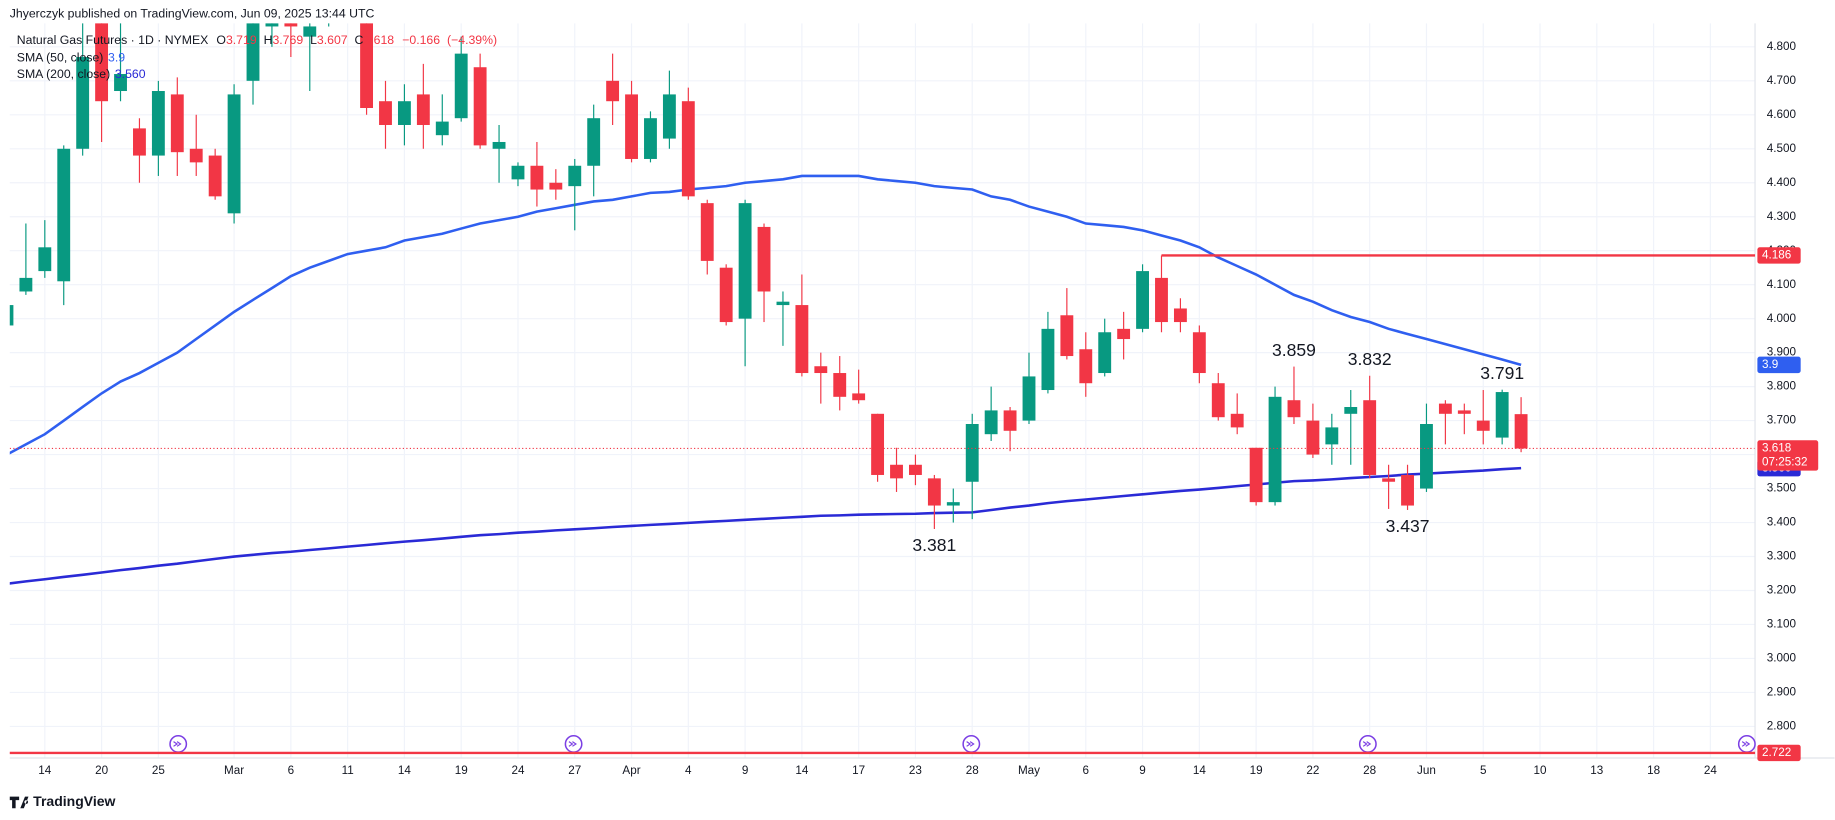  Describe the element at coordinates (241, 40) in the screenshot. I see `ohlc-value: 3.719` at that location.